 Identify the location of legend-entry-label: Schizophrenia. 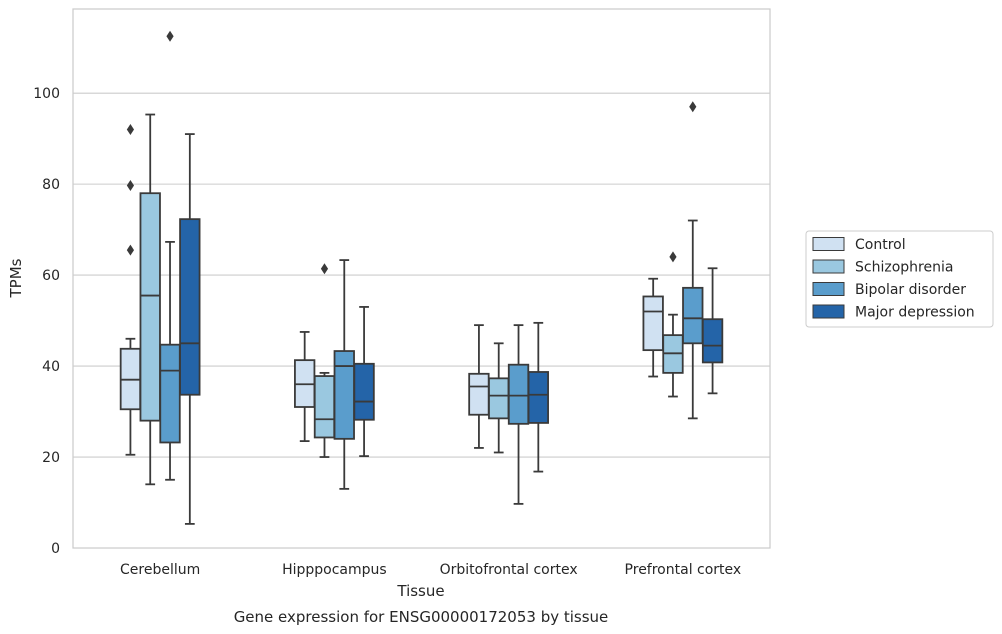
(904, 268).